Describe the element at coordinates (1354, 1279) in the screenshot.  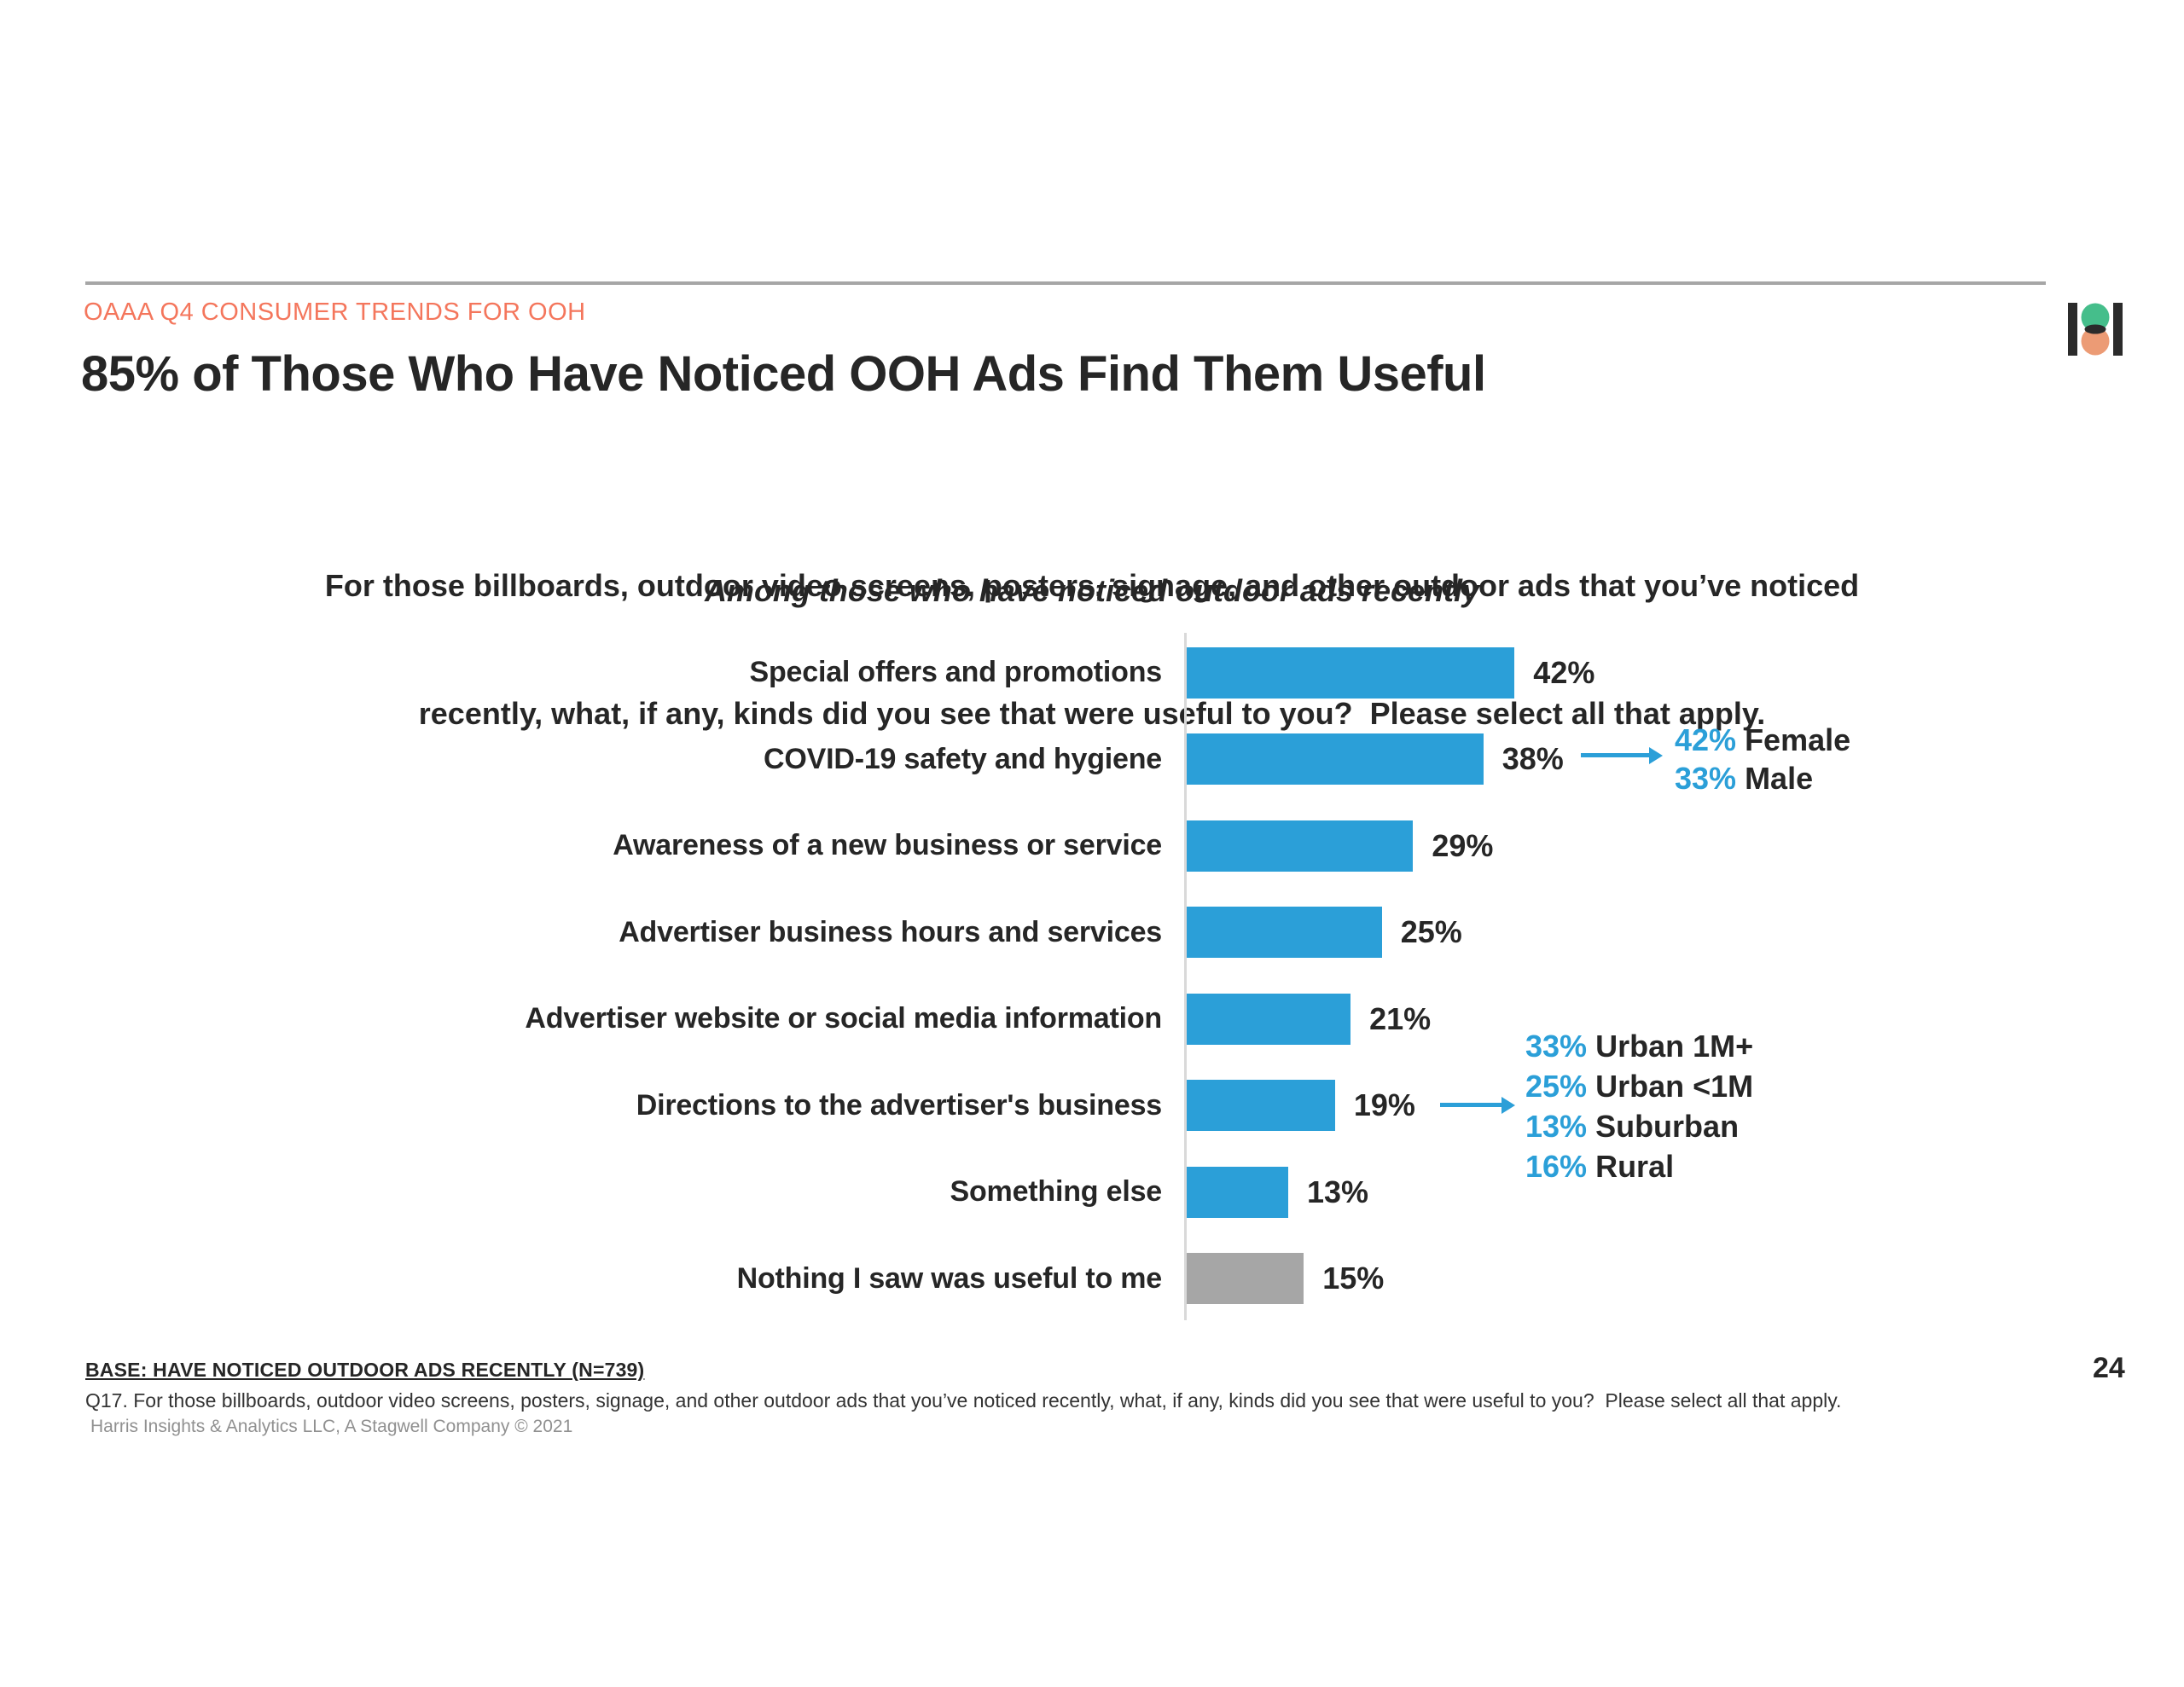
I see `bar-value-label: 15%` at that location.